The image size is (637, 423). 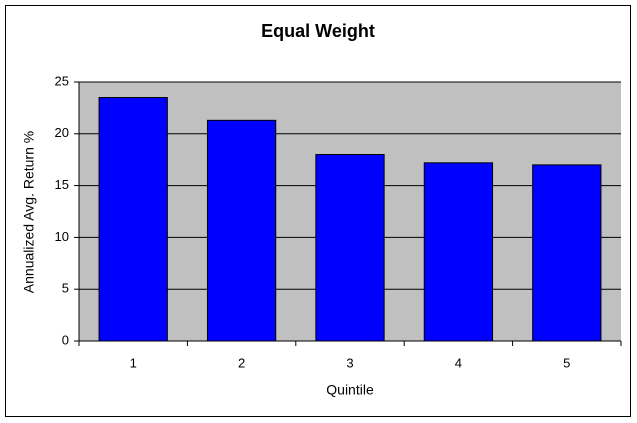 I want to click on y-tick-label: 10, so click(x=62, y=236).